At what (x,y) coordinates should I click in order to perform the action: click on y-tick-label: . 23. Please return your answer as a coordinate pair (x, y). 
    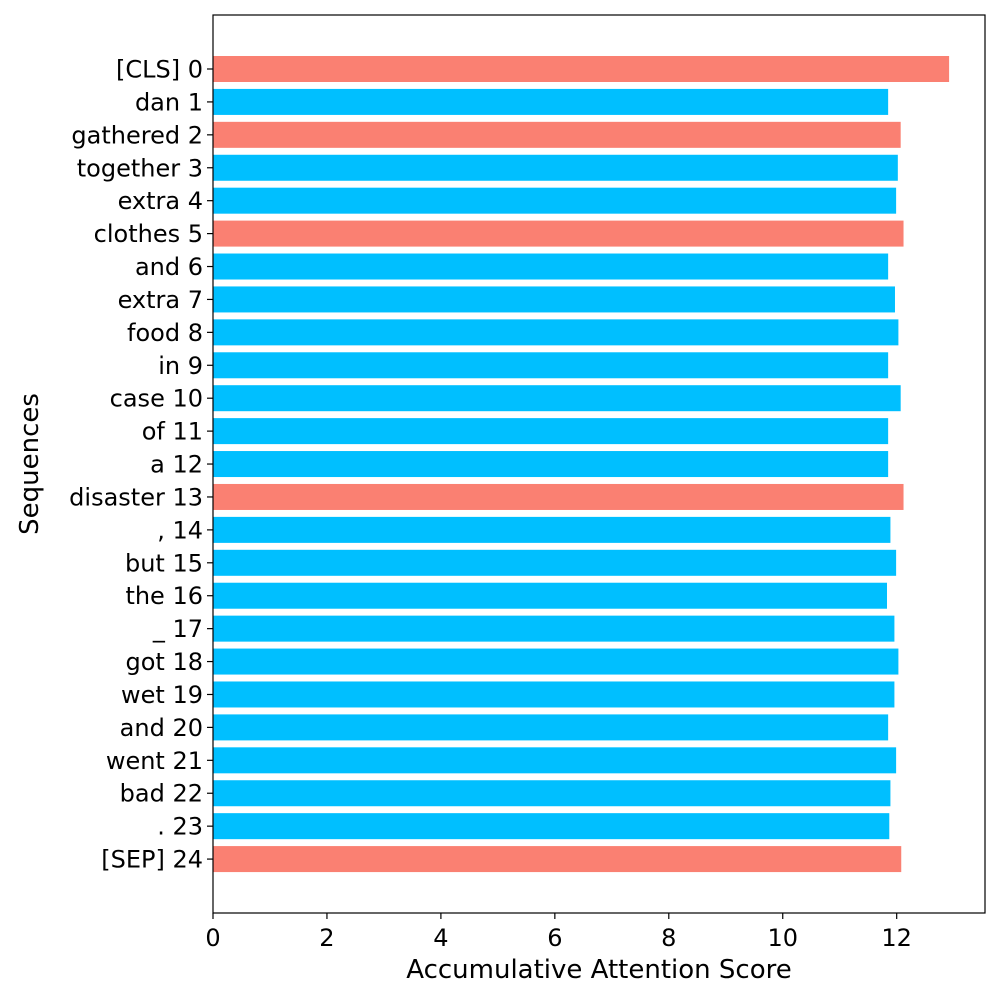
    Looking at the image, I should click on (180, 827).